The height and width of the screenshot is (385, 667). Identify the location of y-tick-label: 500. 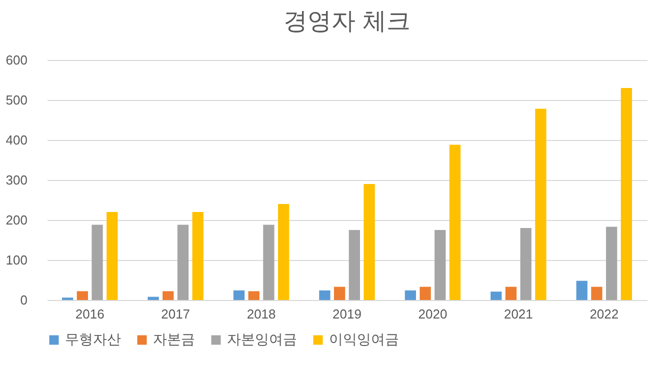
(17, 100).